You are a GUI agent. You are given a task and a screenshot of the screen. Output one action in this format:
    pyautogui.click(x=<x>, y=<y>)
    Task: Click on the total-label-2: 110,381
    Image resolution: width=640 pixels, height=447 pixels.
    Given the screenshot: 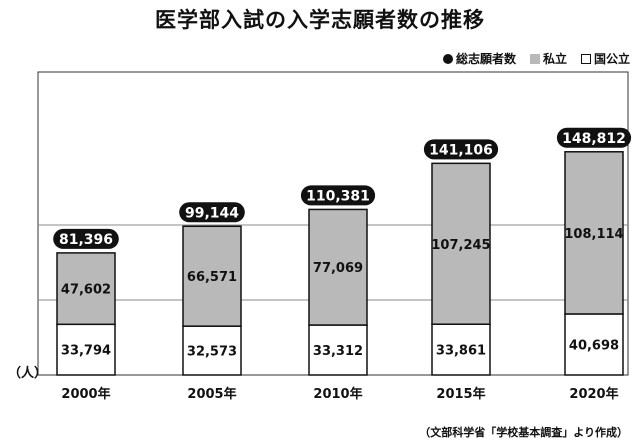 What is the action you would take?
    pyautogui.click(x=338, y=196)
    